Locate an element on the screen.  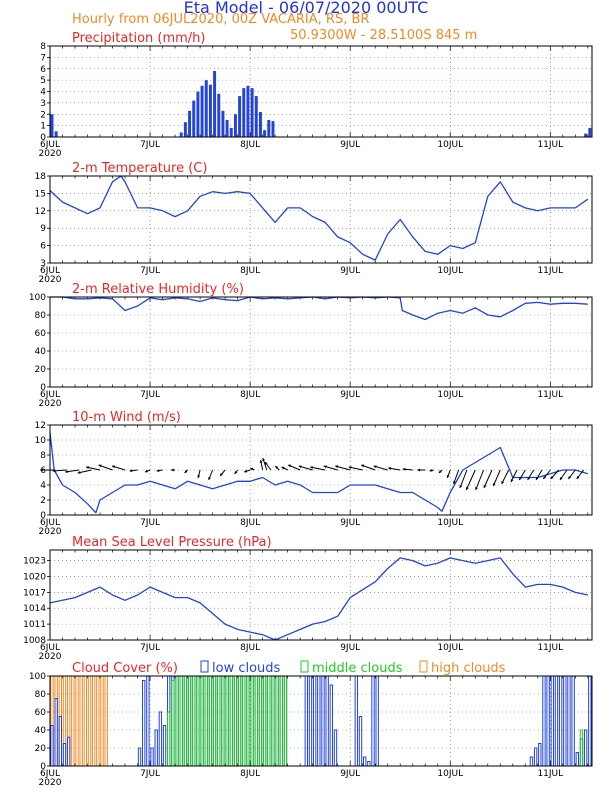
y-tick-label: 100 is located at coordinates (37, 677).